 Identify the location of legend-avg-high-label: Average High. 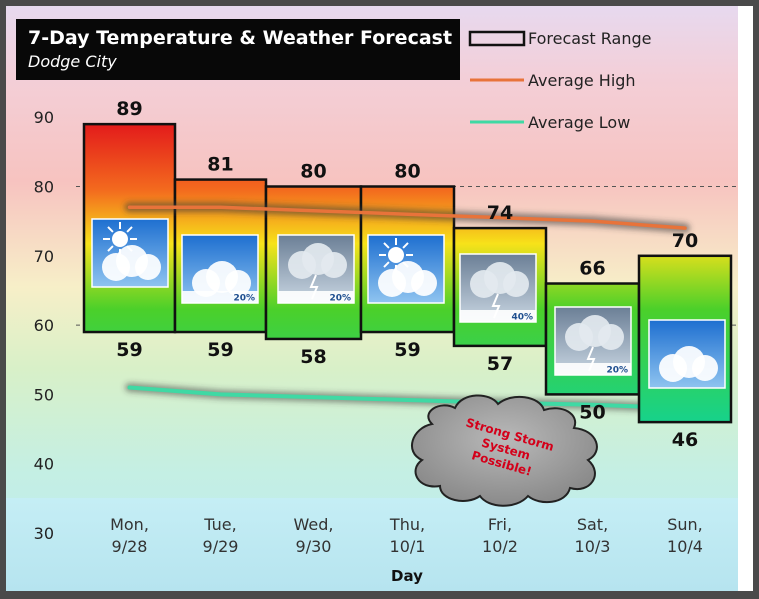
(582, 80).